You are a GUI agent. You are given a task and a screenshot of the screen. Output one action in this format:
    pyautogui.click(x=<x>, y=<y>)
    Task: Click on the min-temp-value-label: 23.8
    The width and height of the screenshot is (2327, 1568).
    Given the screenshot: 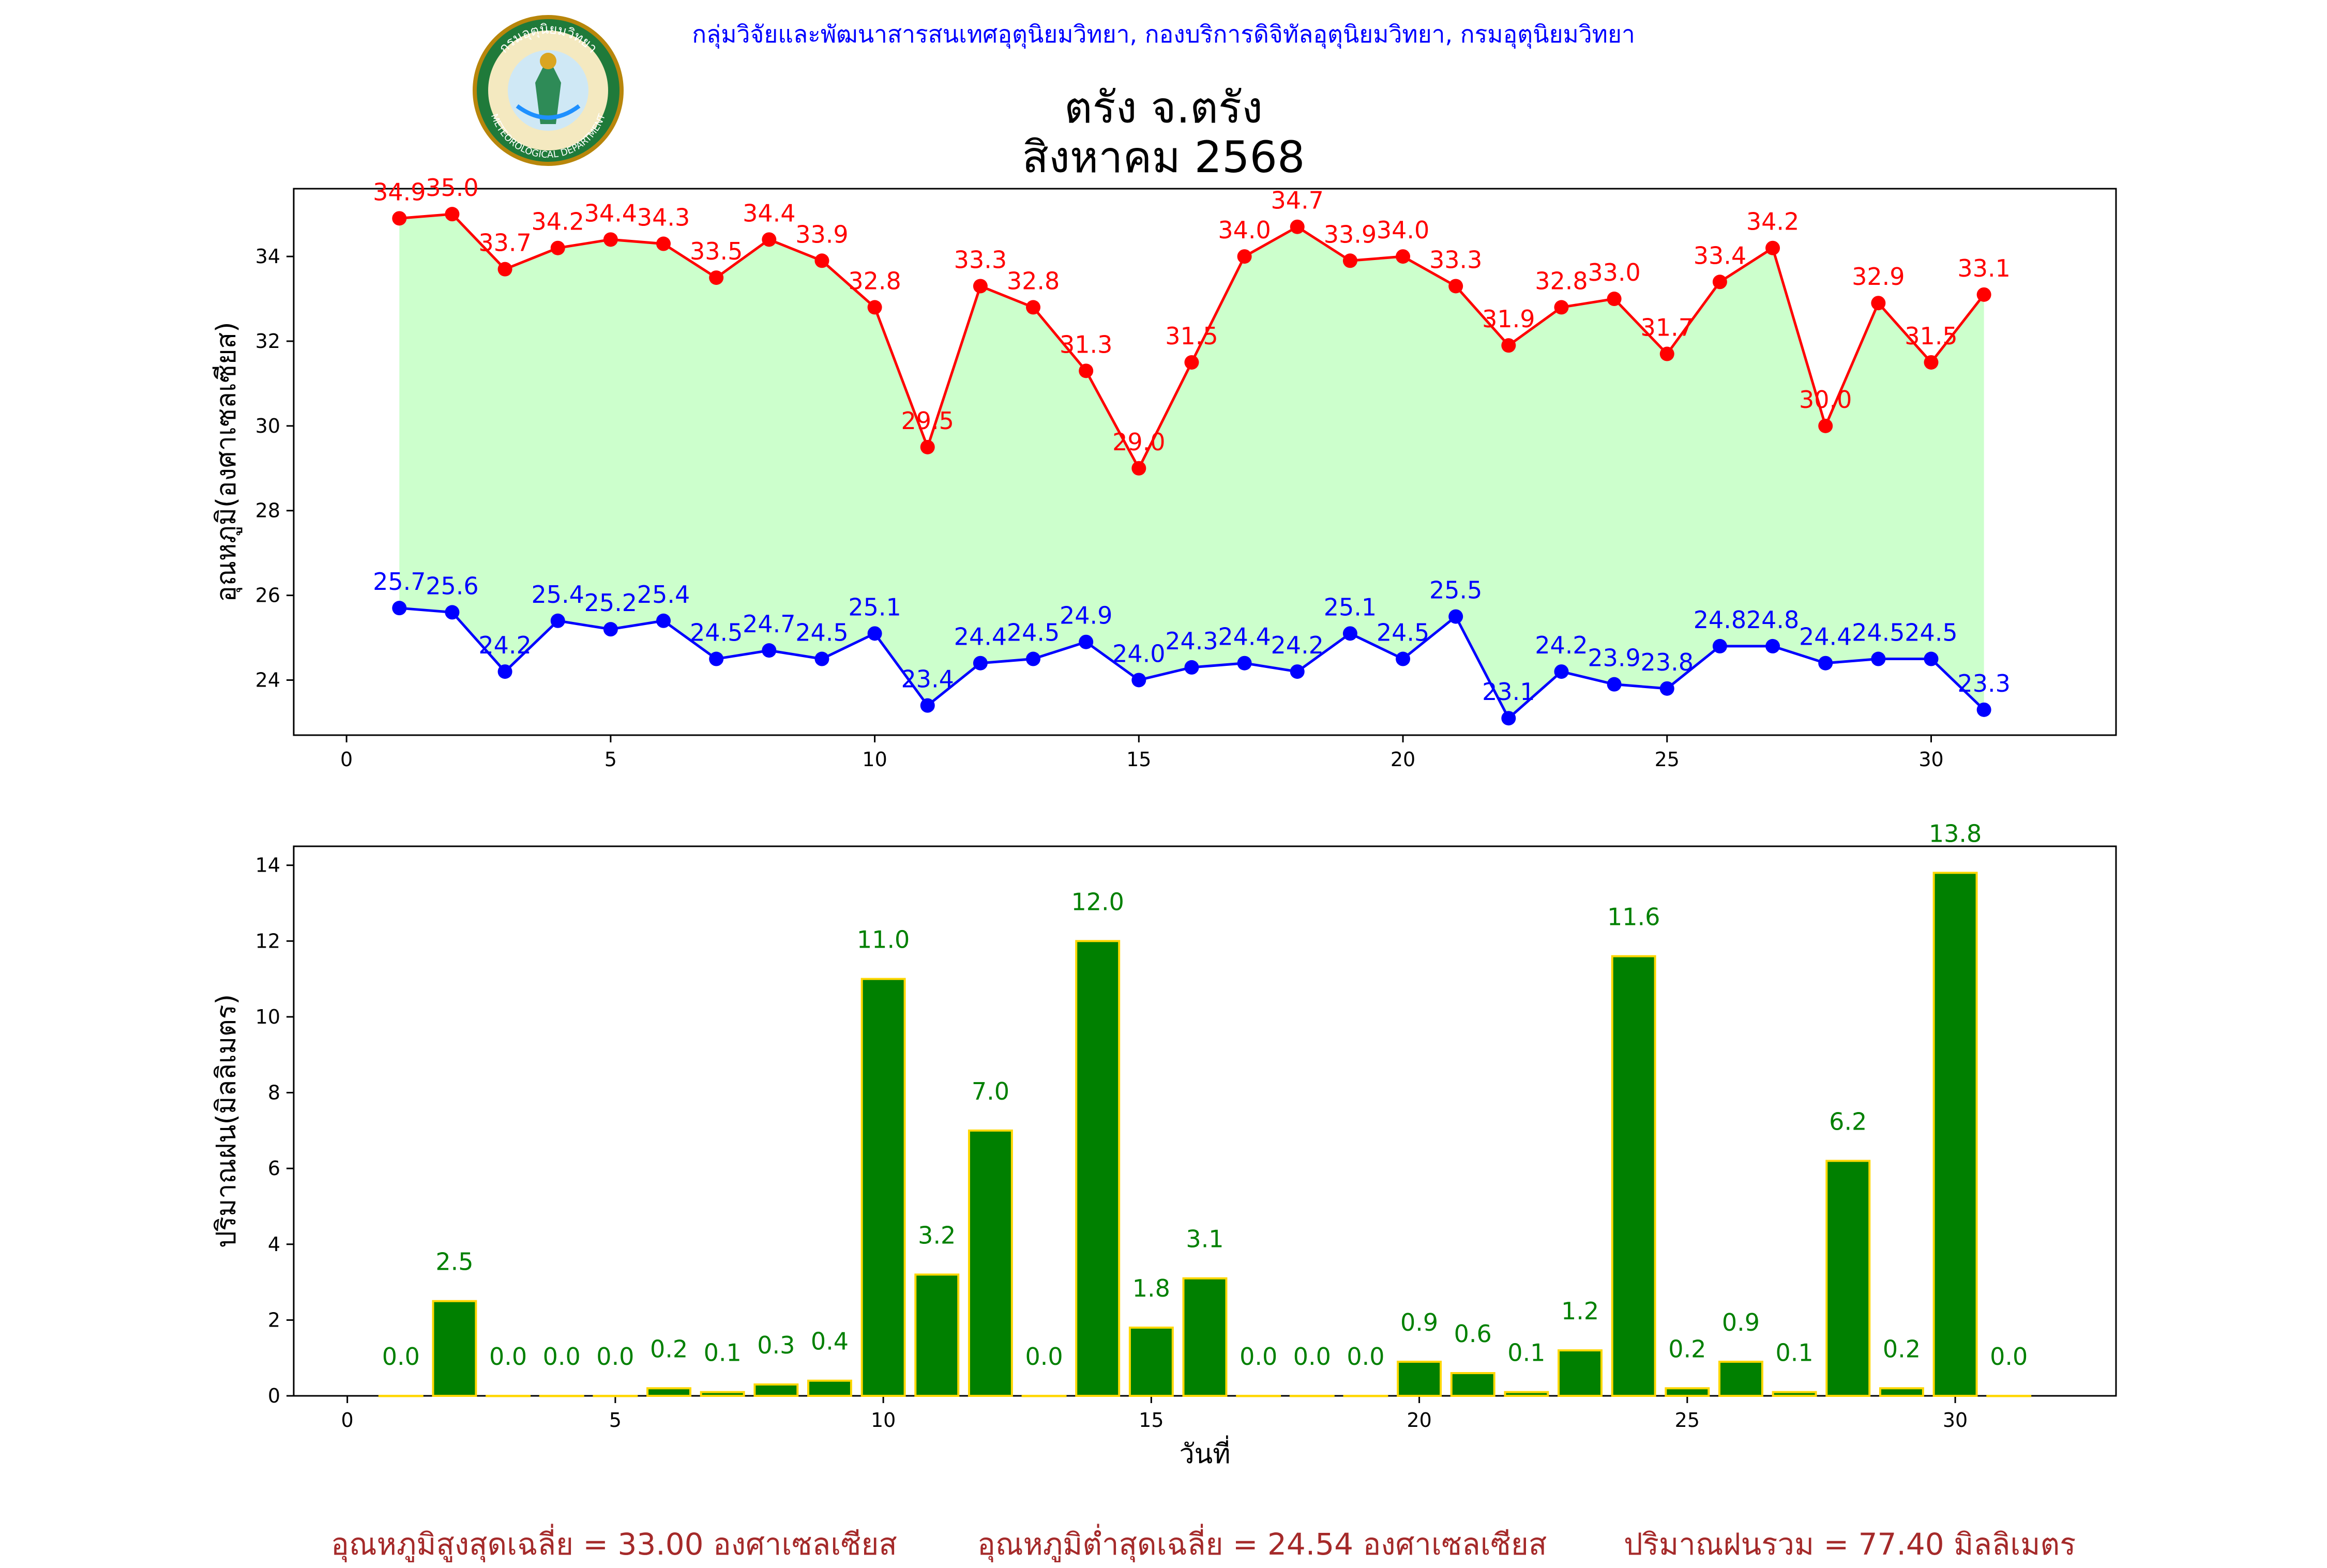 What is the action you would take?
    pyautogui.click(x=1667, y=662)
    